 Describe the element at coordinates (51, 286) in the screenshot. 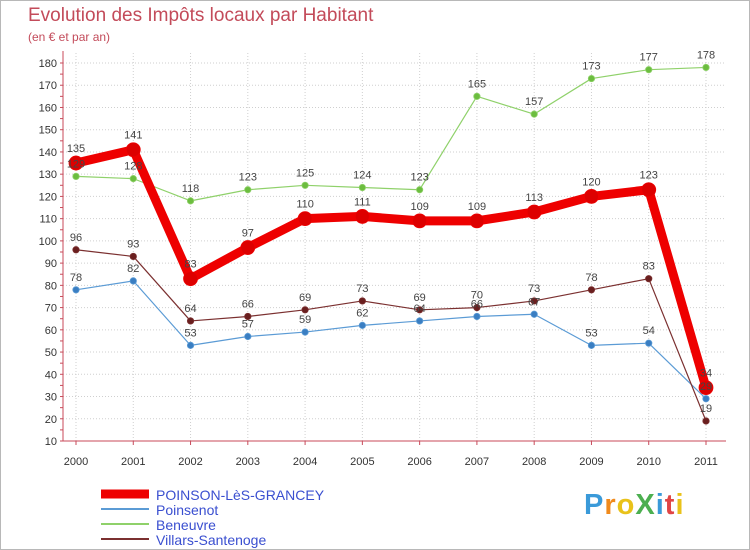

I see `y-tick-label: 80` at that location.